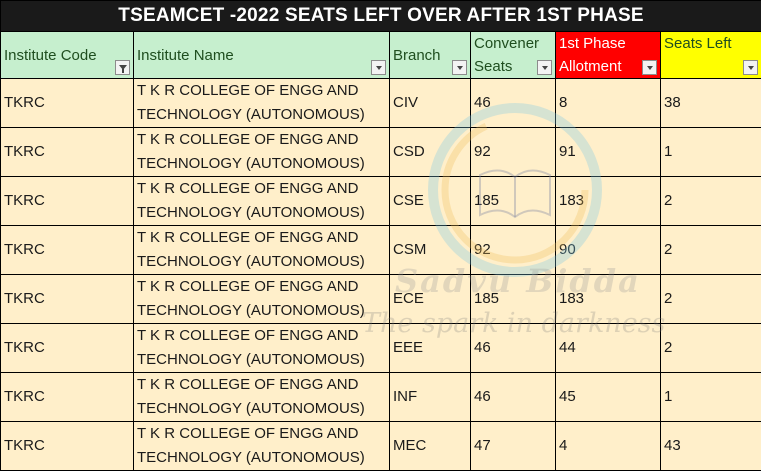 This screenshot has height=471, width=761. I want to click on cell-seats-left: 38, so click(711, 103).